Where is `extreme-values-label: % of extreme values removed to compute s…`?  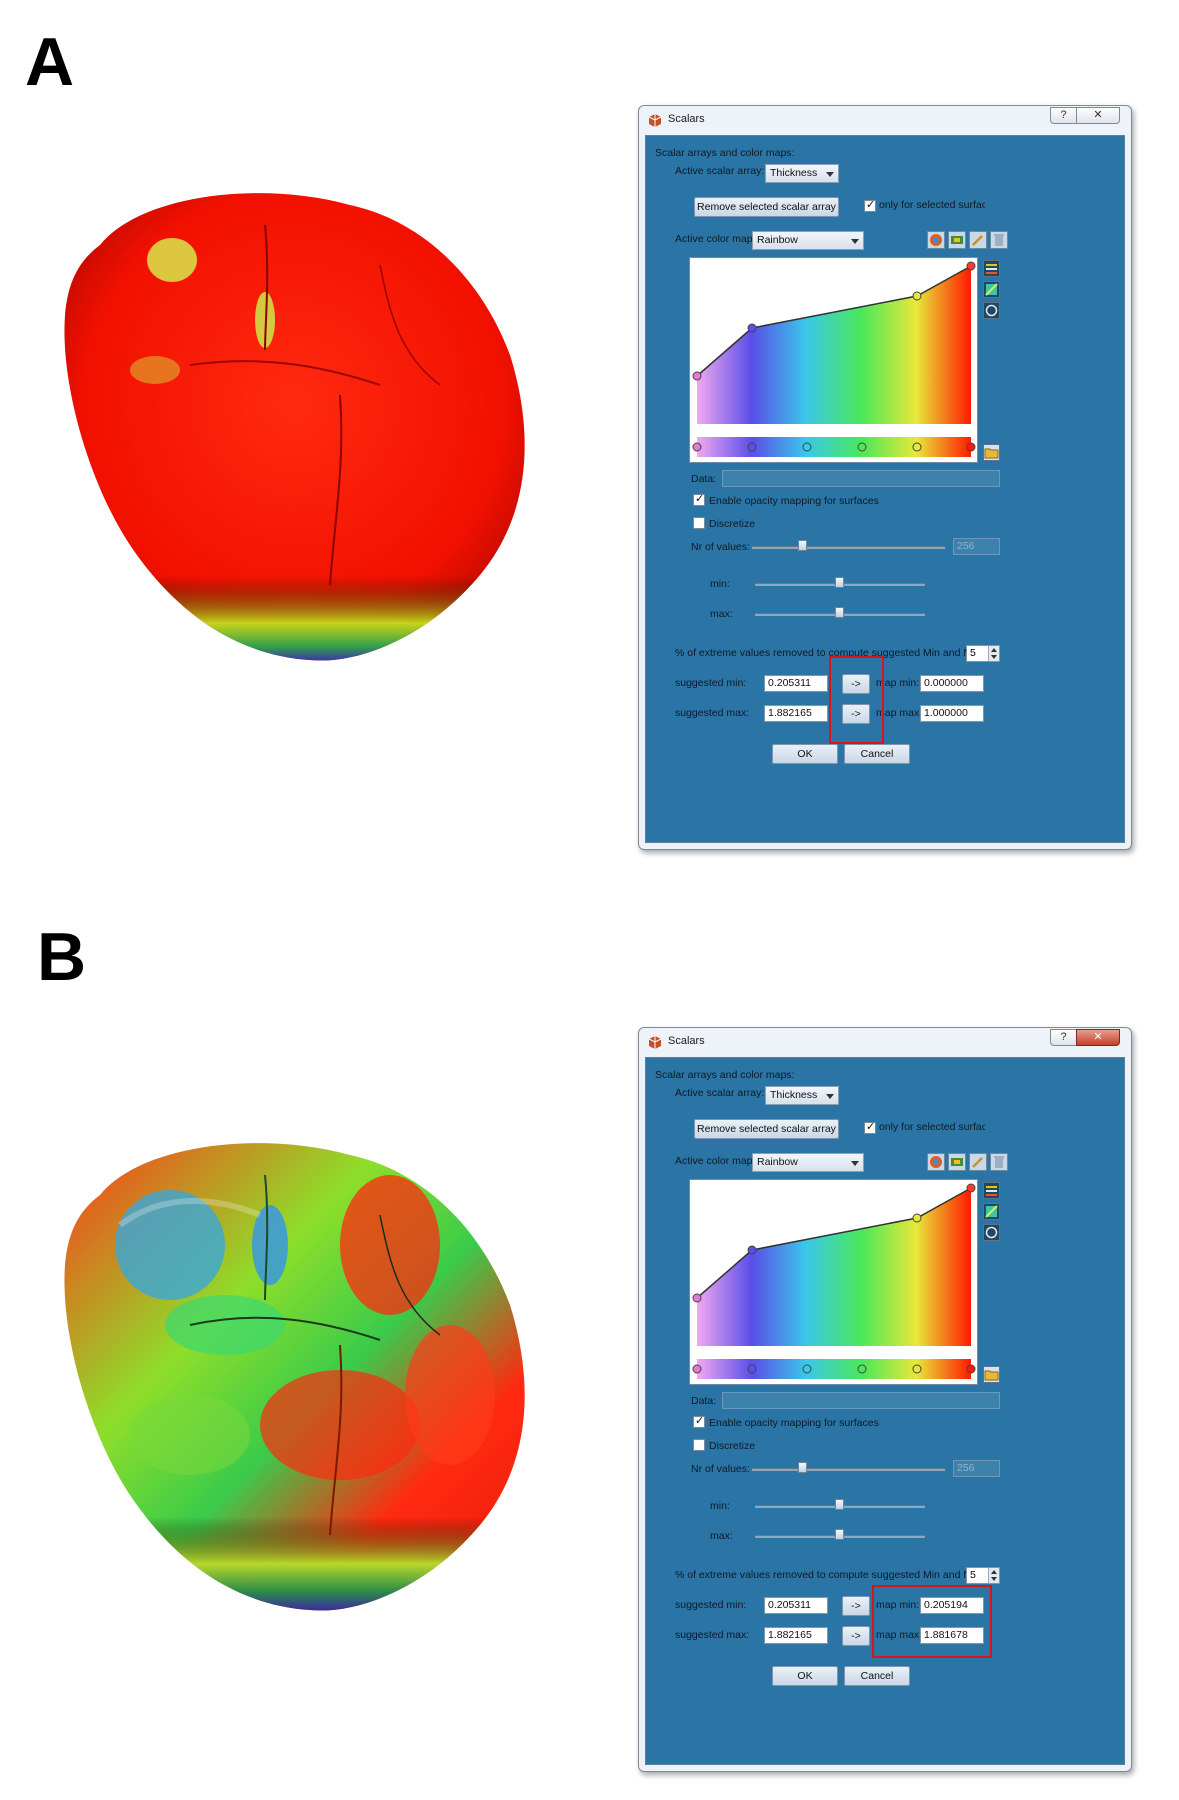 extreme-values-label: % of extreme values removed to compute s… is located at coordinates (831, 653).